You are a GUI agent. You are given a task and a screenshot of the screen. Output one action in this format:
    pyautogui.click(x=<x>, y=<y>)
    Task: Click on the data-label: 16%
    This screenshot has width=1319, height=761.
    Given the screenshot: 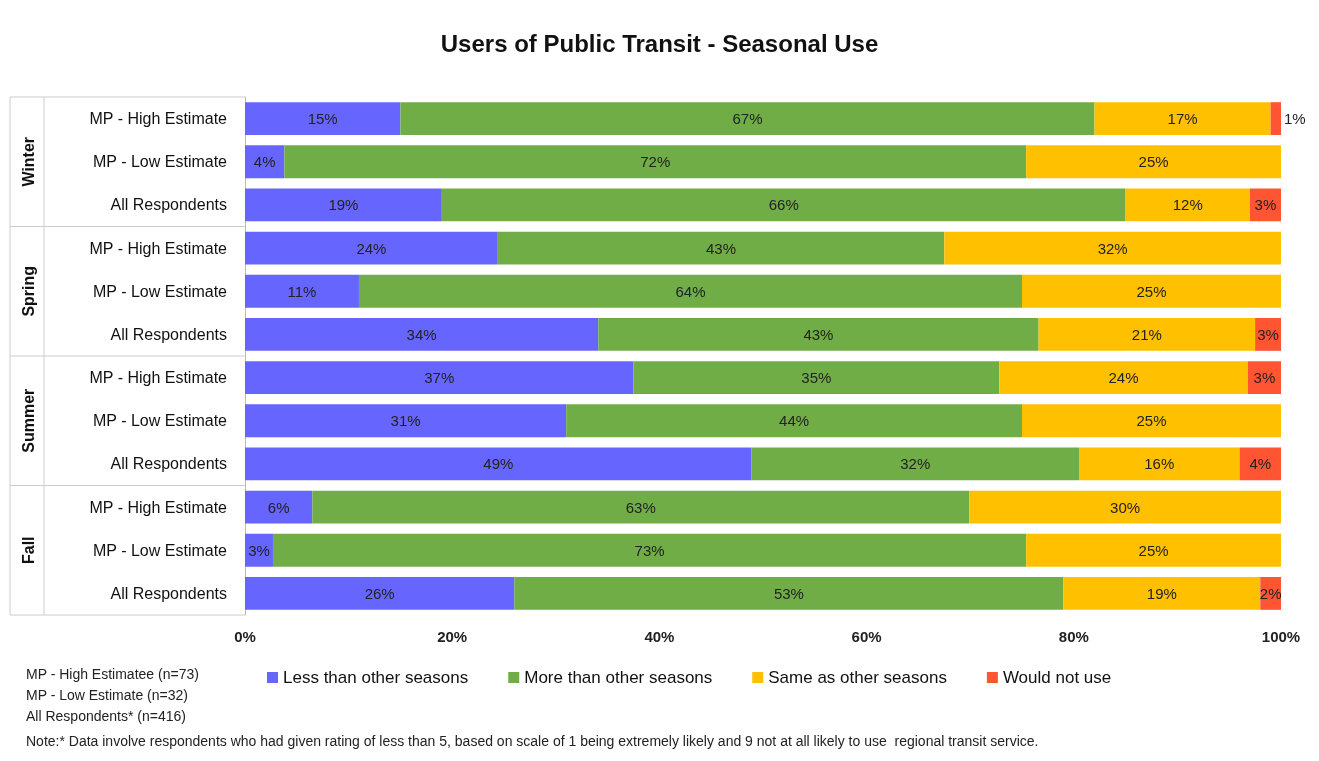 What is the action you would take?
    pyautogui.click(x=1159, y=464)
    